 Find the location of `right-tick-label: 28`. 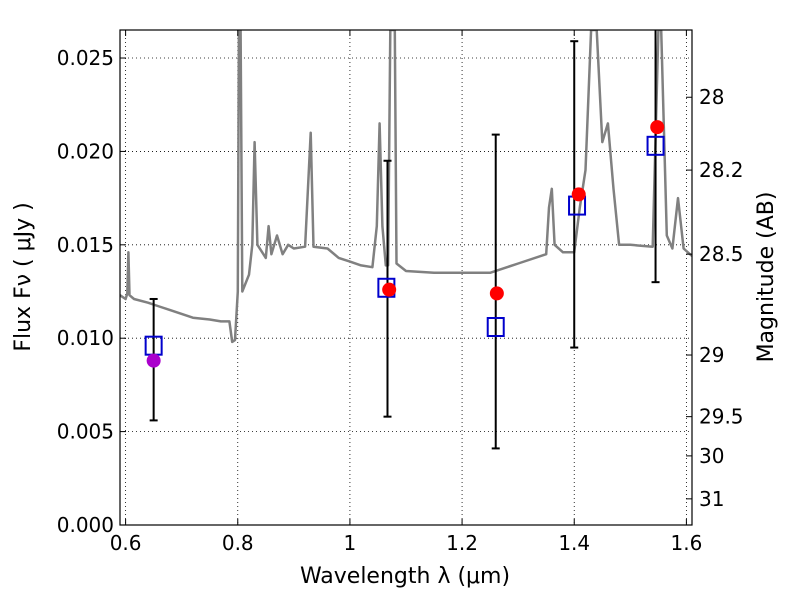

right-tick-label: 28 is located at coordinates (711, 97).